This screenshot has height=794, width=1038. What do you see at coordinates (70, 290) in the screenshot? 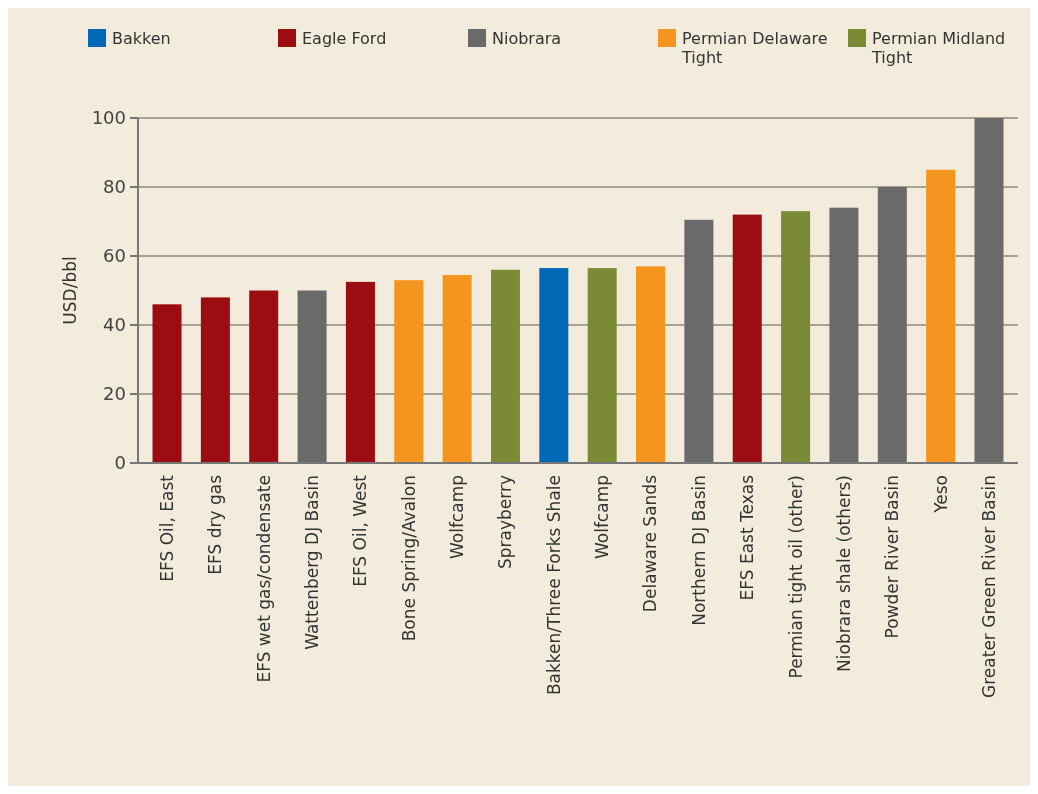
I see `y-axis-title: USD/bbl` at bounding box center [70, 290].